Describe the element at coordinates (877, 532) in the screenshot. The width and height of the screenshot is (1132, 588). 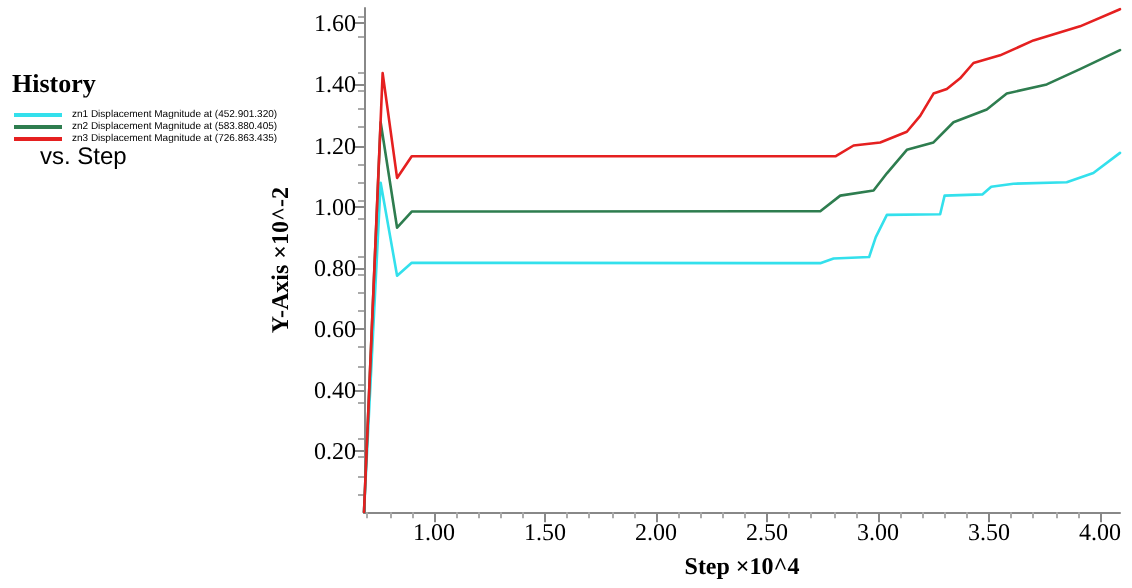
I see `x-tick-label: 3.00` at that location.